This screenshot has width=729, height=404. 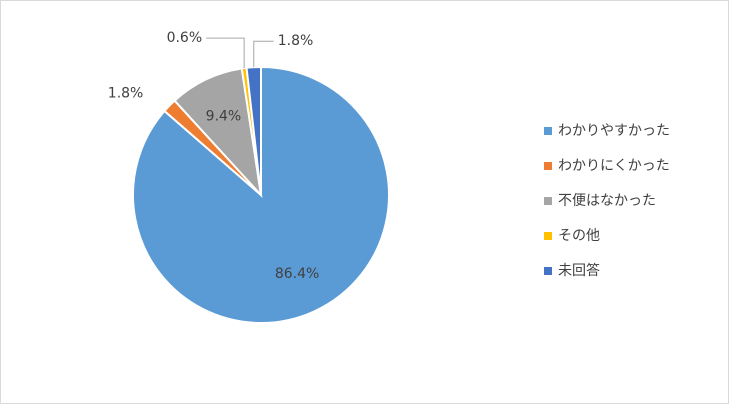 What do you see at coordinates (297, 274) in the screenshot?
I see `data-label: 86.4%` at bounding box center [297, 274].